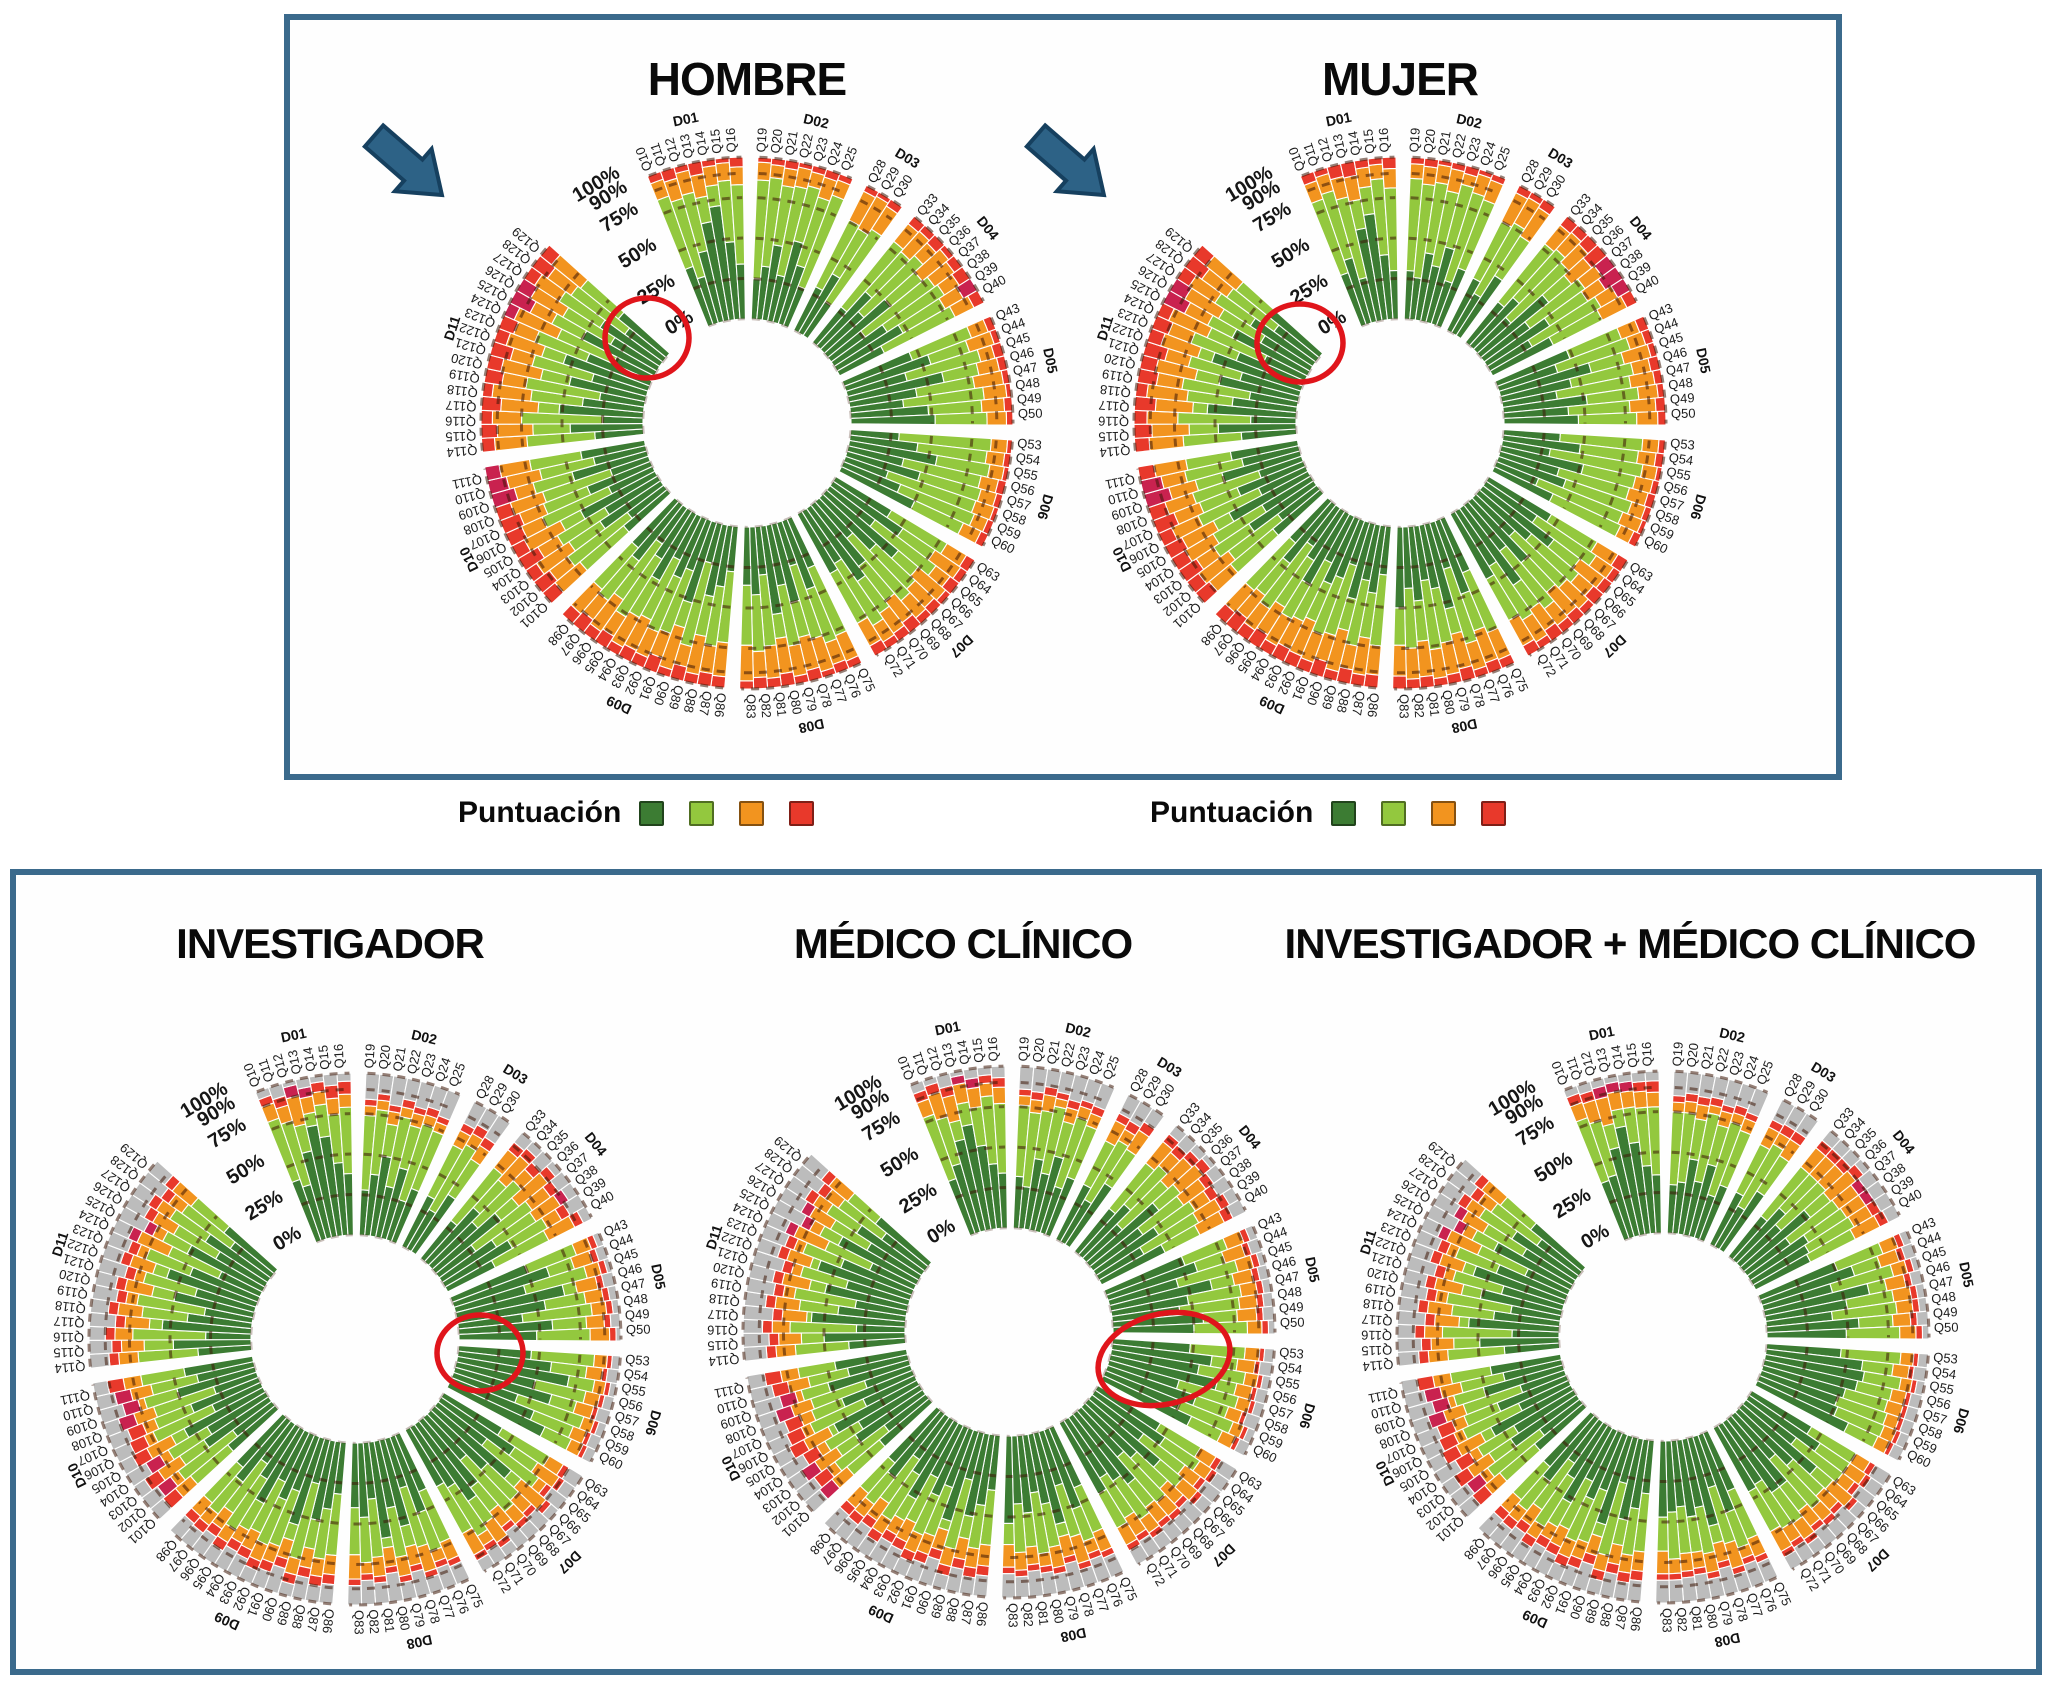 This screenshot has height=1685, width=2055. What do you see at coordinates (1711, 1616) in the screenshot?
I see `q-label: Q80` at bounding box center [1711, 1616].